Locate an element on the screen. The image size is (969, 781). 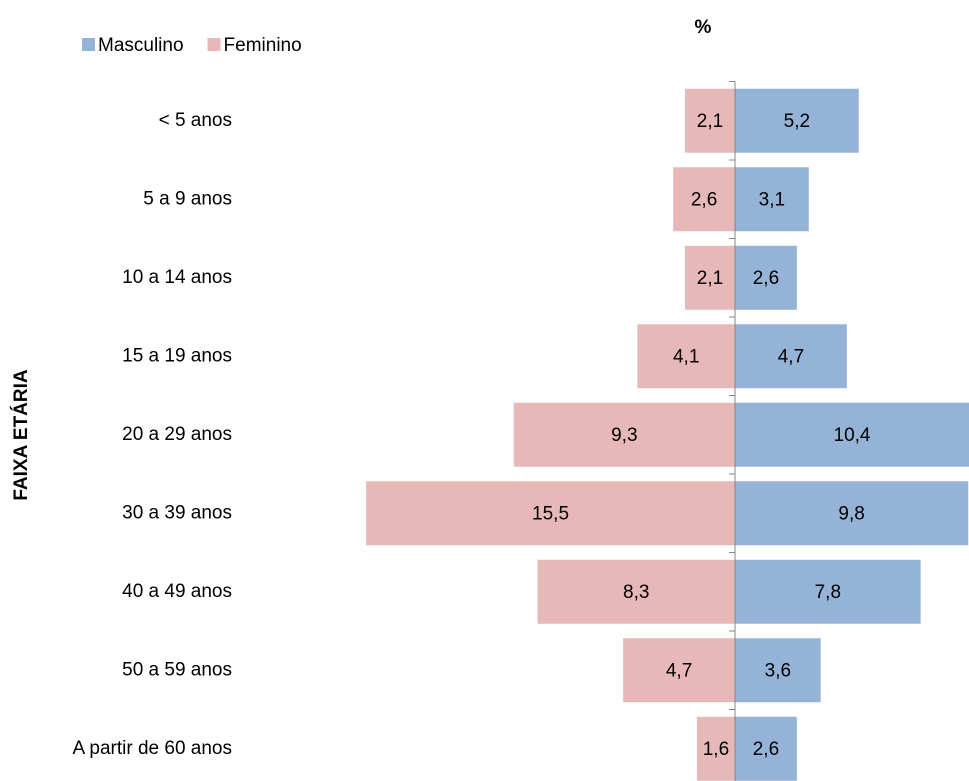
data-label: 15,5 is located at coordinates (550, 513).